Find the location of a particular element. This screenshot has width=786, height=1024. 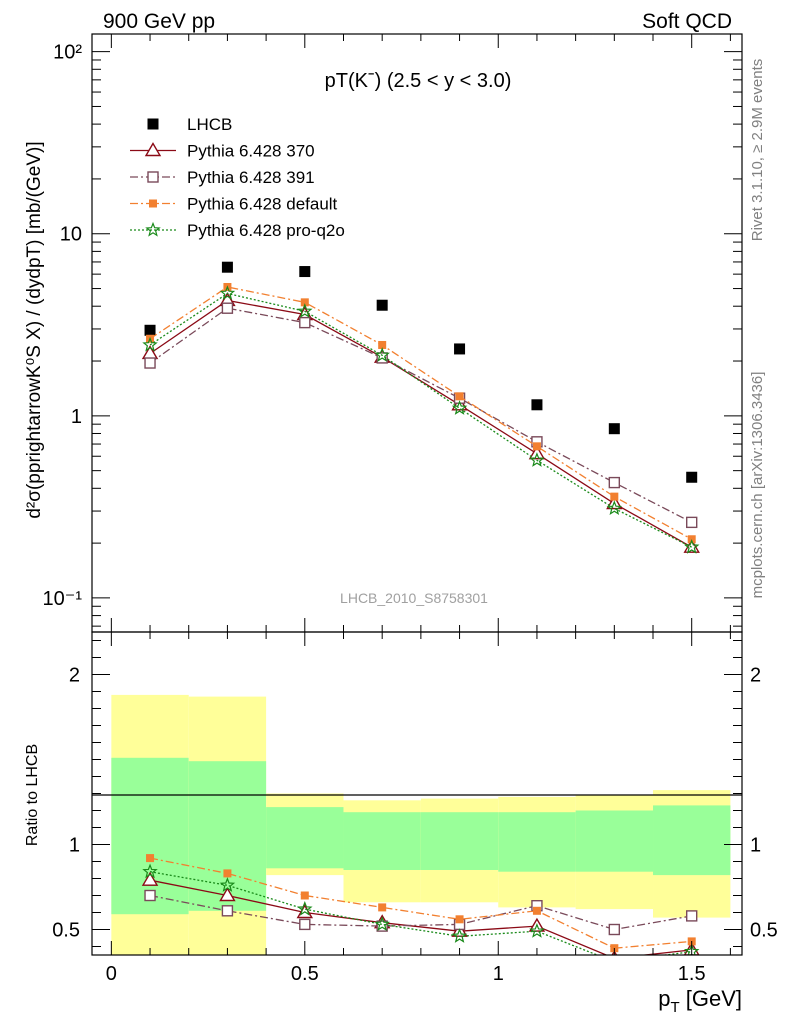

y-tick-label: 10² is located at coordinates (67, 53).